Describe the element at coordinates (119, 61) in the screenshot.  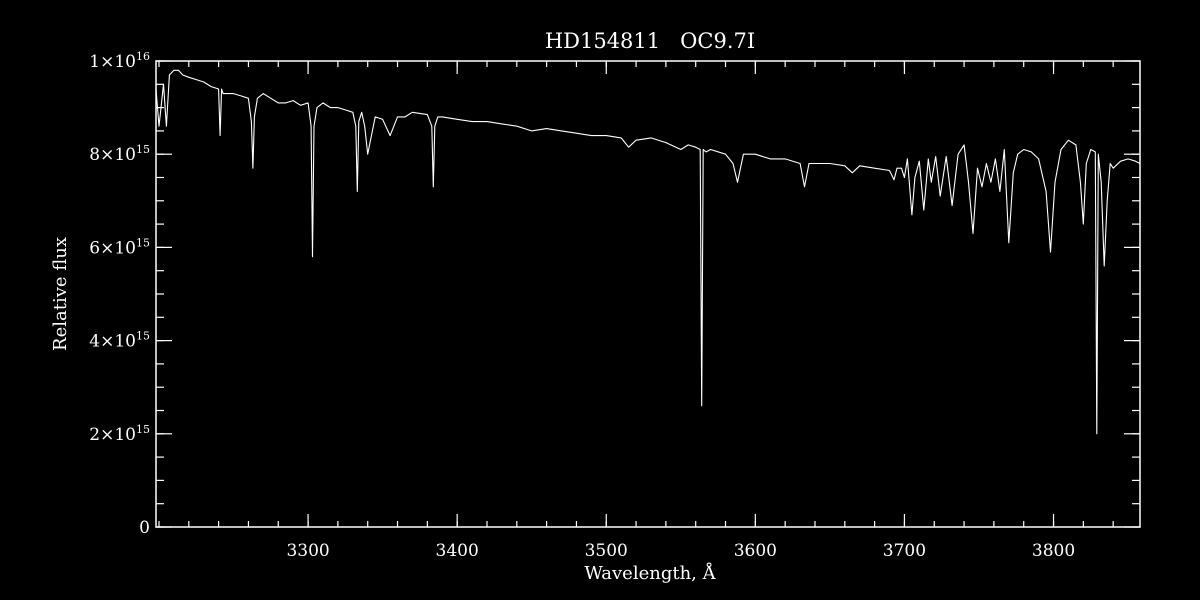
I see `y-tick-label: 1×10¹⁶` at that location.